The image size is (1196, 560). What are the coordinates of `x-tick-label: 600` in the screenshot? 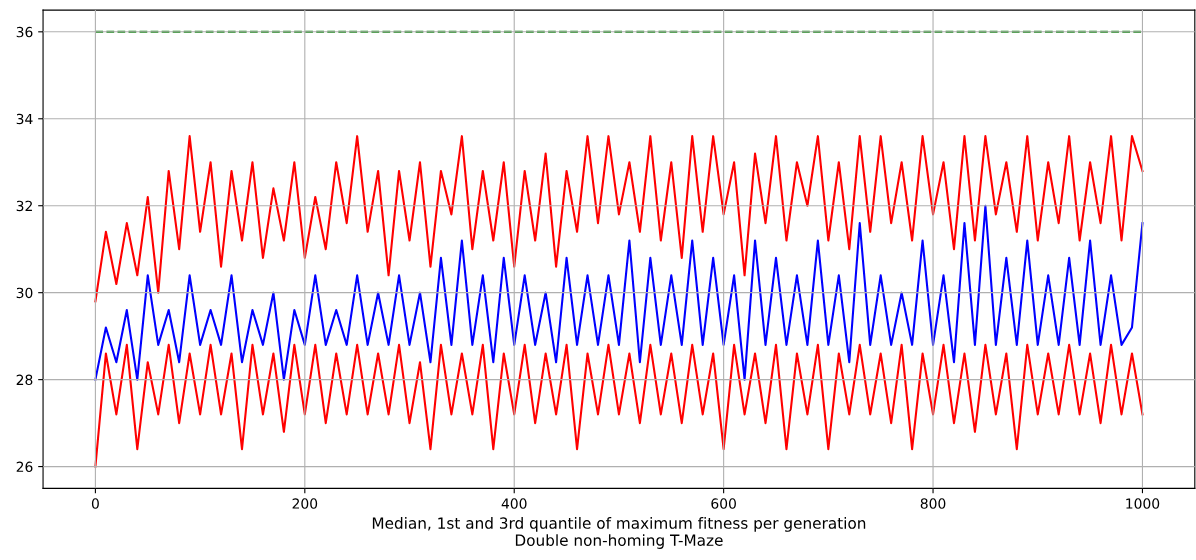 It's located at (723, 503).